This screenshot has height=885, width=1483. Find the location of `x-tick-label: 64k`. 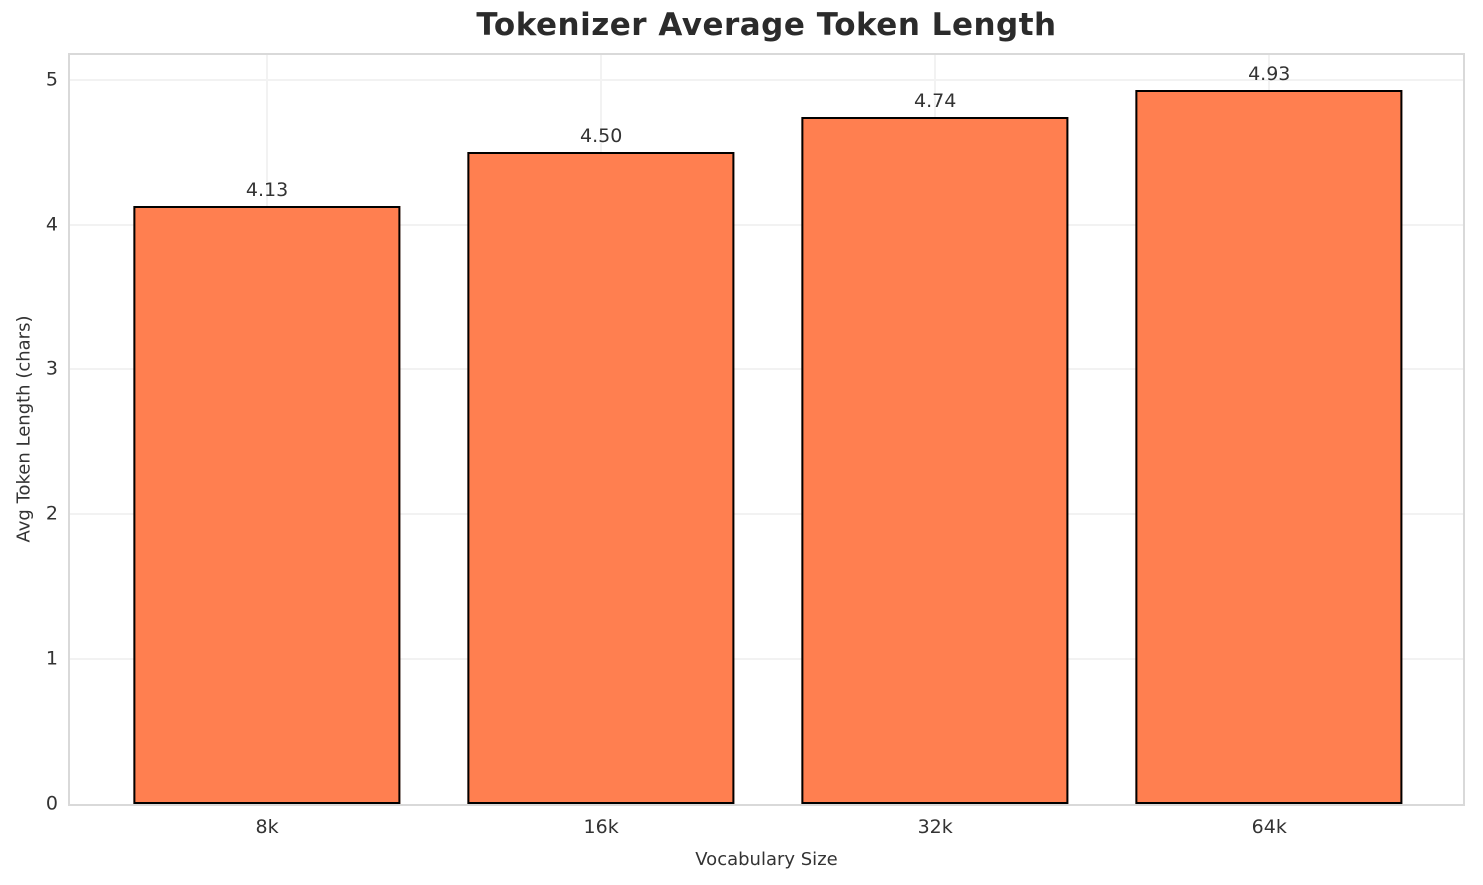

x-tick-label: 64k is located at coordinates (1269, 827).